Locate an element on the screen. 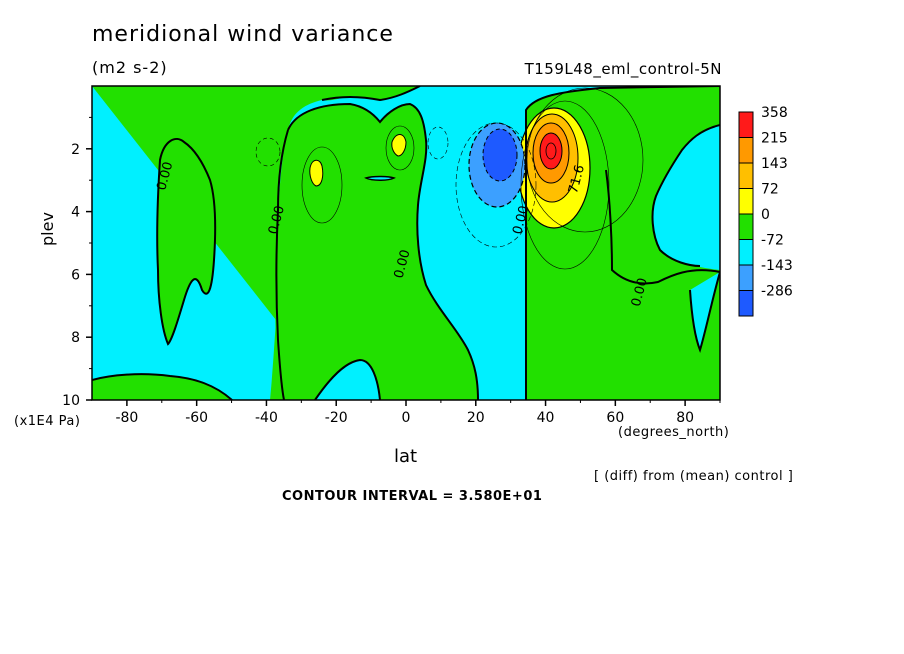  y-axis-unit: (x1E4 Pa) is located at coordinates (47, 421).